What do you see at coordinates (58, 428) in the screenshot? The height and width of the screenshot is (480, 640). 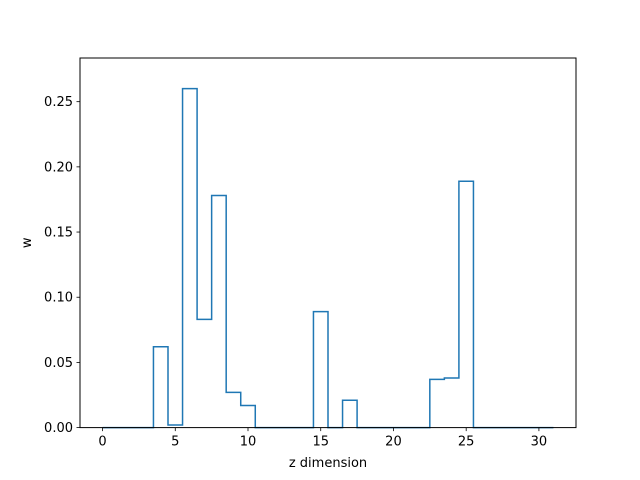 I see `y-tick-label: 0.00` at bounding box center [58, 428].